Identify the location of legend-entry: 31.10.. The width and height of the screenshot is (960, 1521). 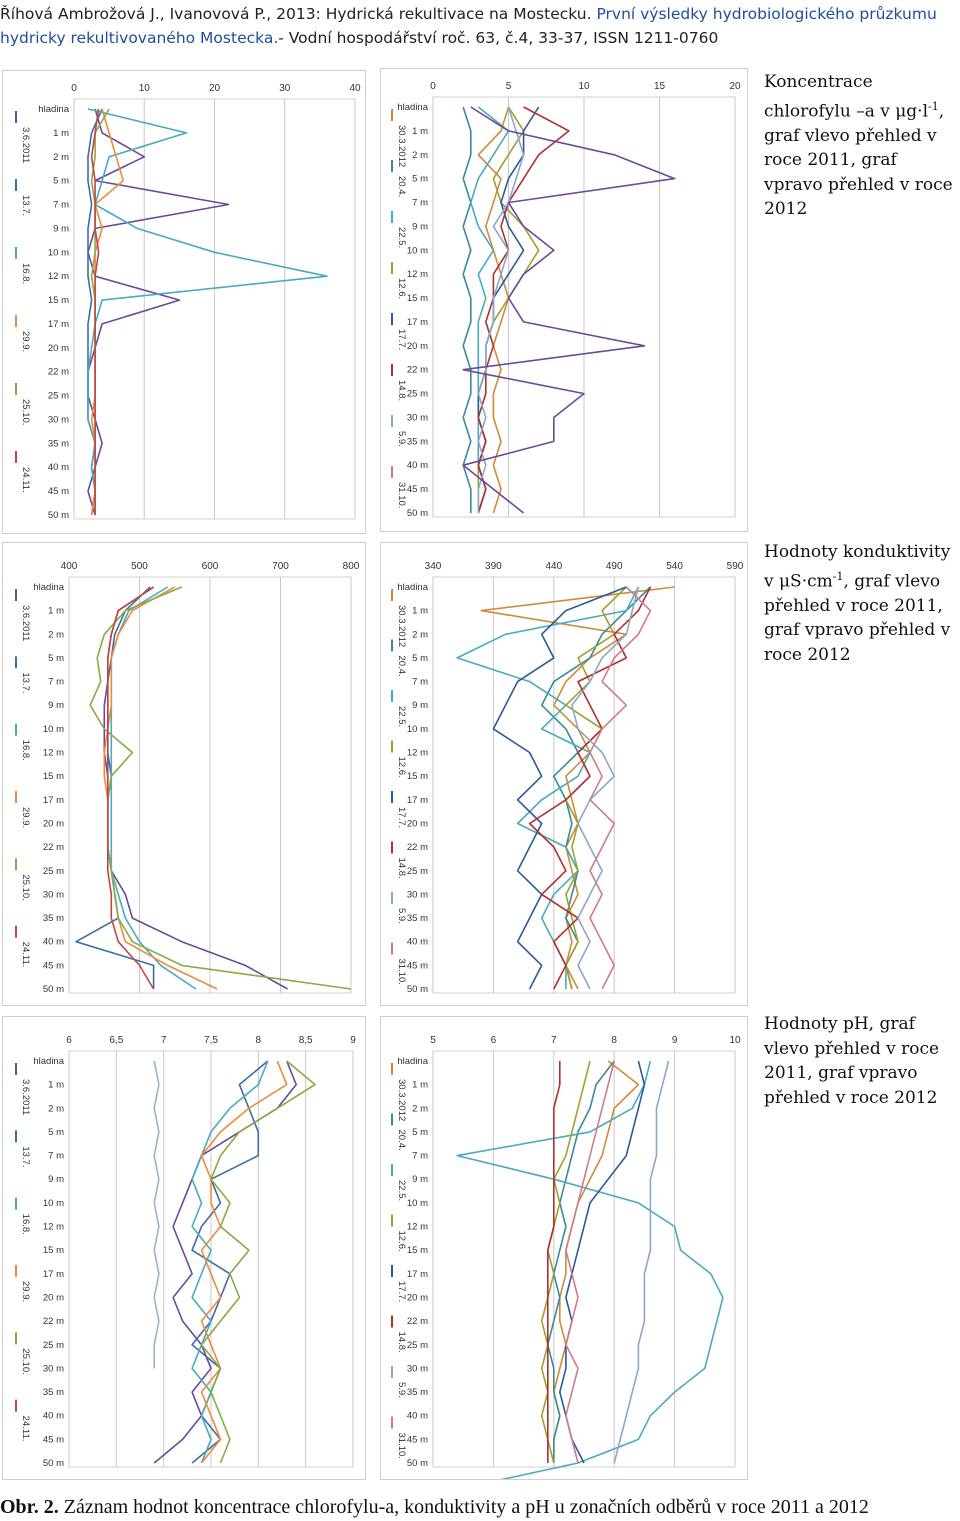
(401, 495).